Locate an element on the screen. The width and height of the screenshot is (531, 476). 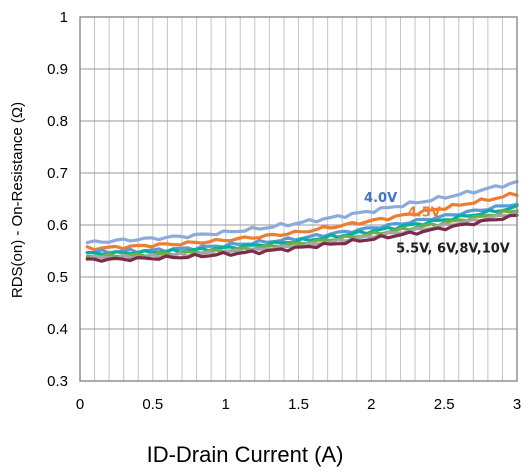
series-lines is located at coordinates (302, 221).